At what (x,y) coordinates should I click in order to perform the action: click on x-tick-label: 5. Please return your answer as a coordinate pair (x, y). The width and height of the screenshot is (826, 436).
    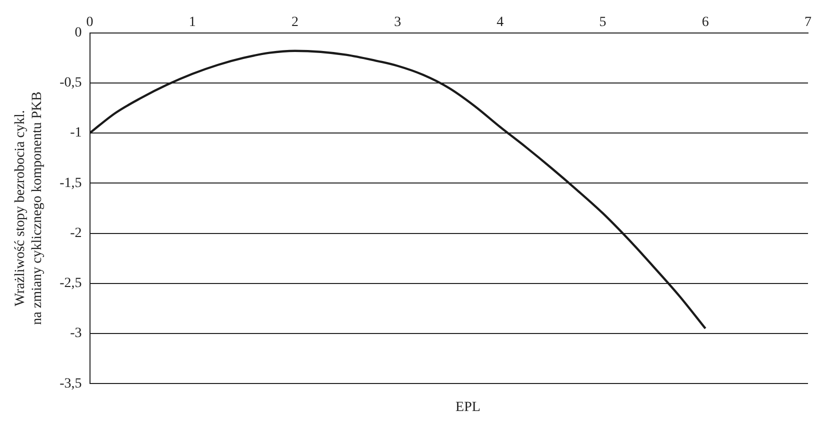
    Looking at the image, I should click on (602, 22).